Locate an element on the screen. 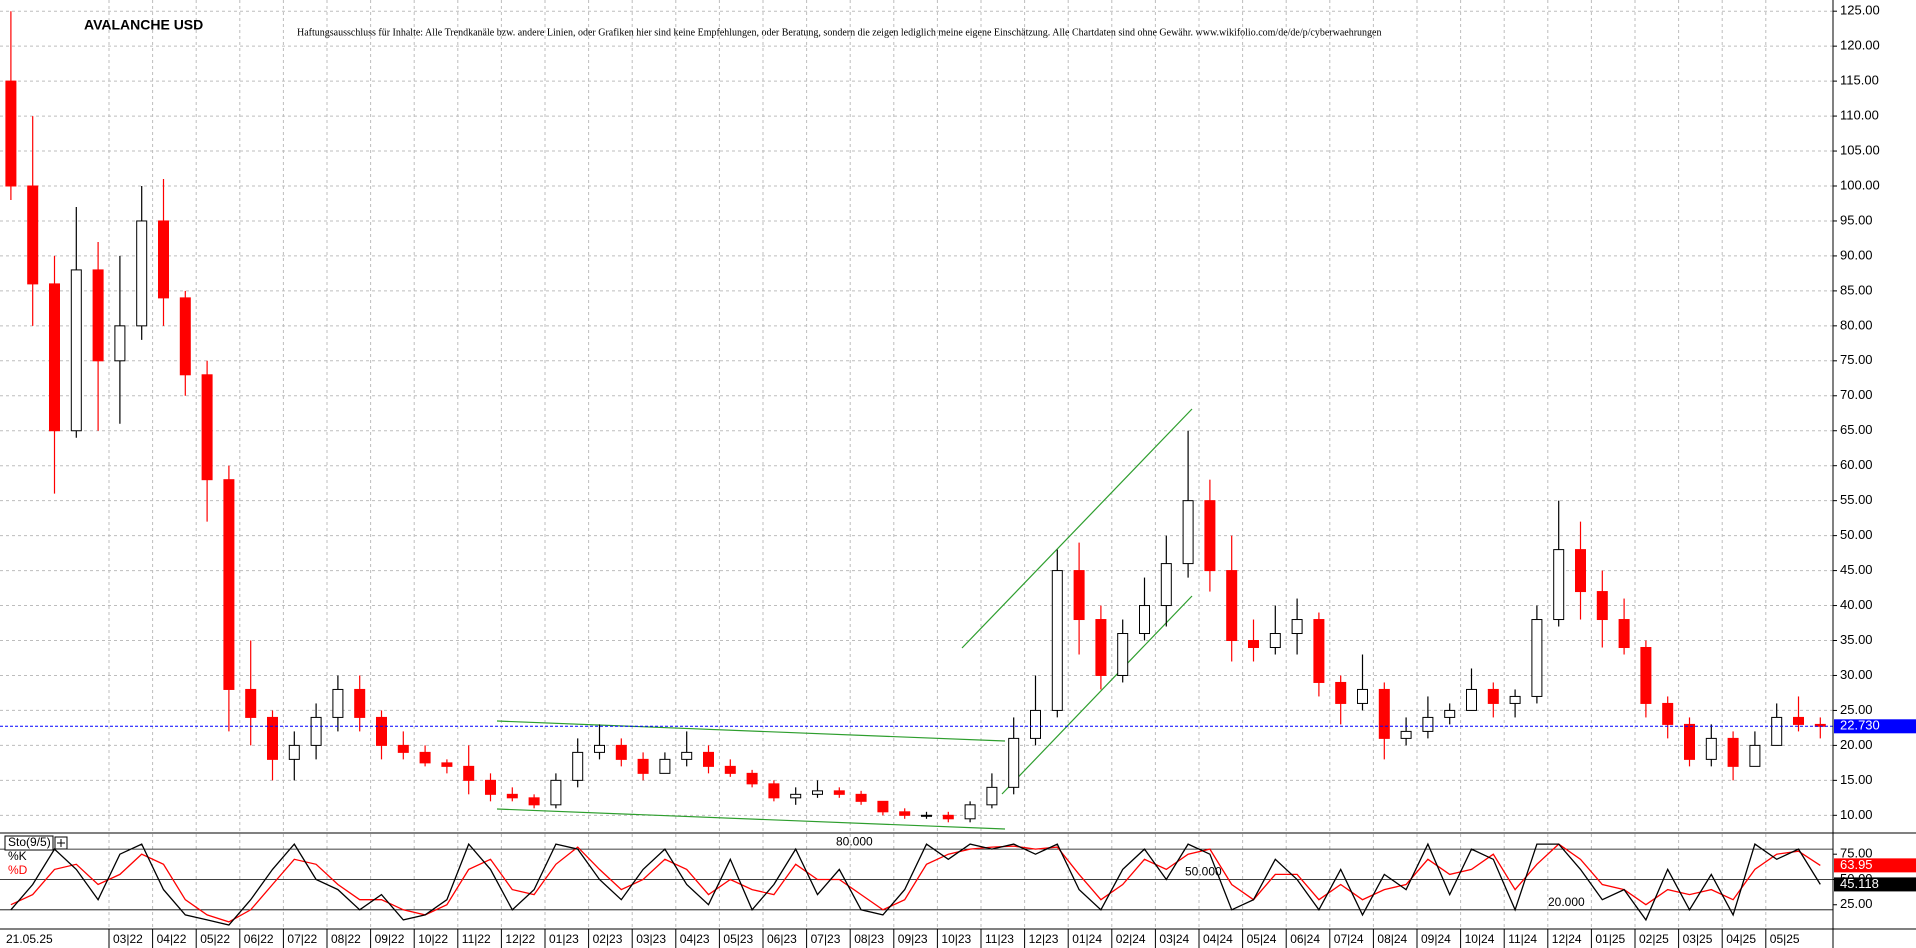  x-tick-label: 11|23 is located at coordinates (999, 939).